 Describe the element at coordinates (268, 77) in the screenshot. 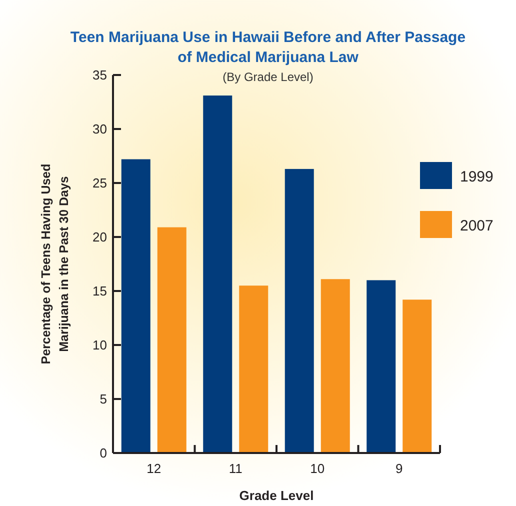

I see `chart-subtitle: (By Grade Level)` at that location.